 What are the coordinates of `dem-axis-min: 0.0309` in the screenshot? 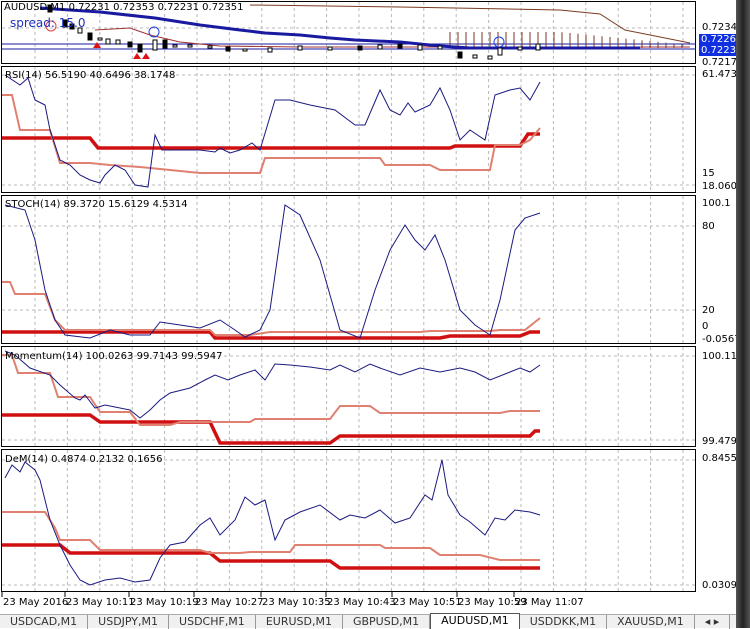 It's located at (719, 585).